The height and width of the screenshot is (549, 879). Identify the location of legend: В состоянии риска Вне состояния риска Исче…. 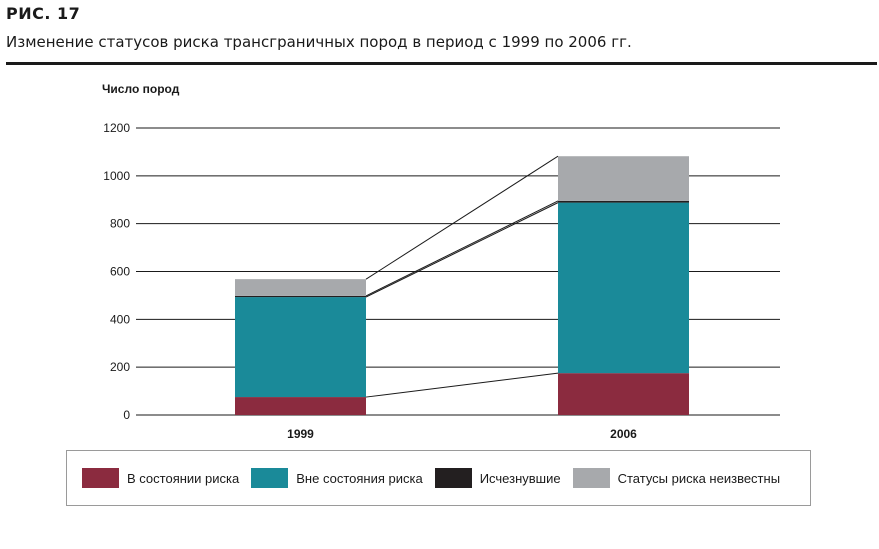
(438, 478).